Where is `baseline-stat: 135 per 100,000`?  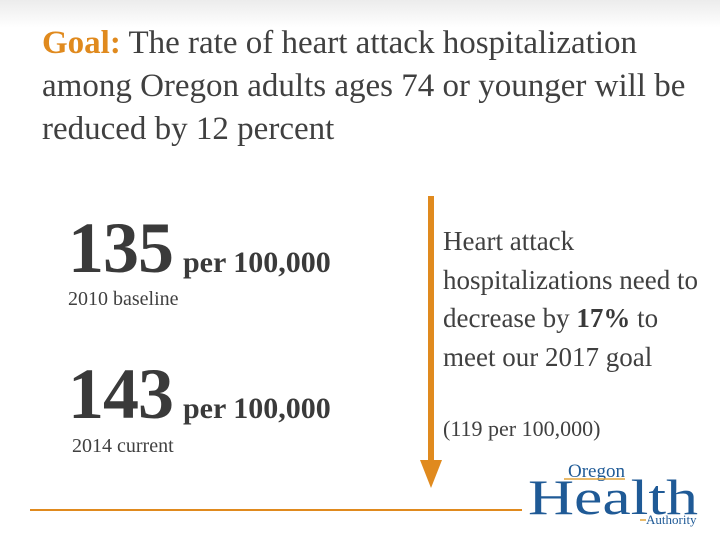 baseline-stat: 135 per 100,000 is located at coordinates (199, 248).